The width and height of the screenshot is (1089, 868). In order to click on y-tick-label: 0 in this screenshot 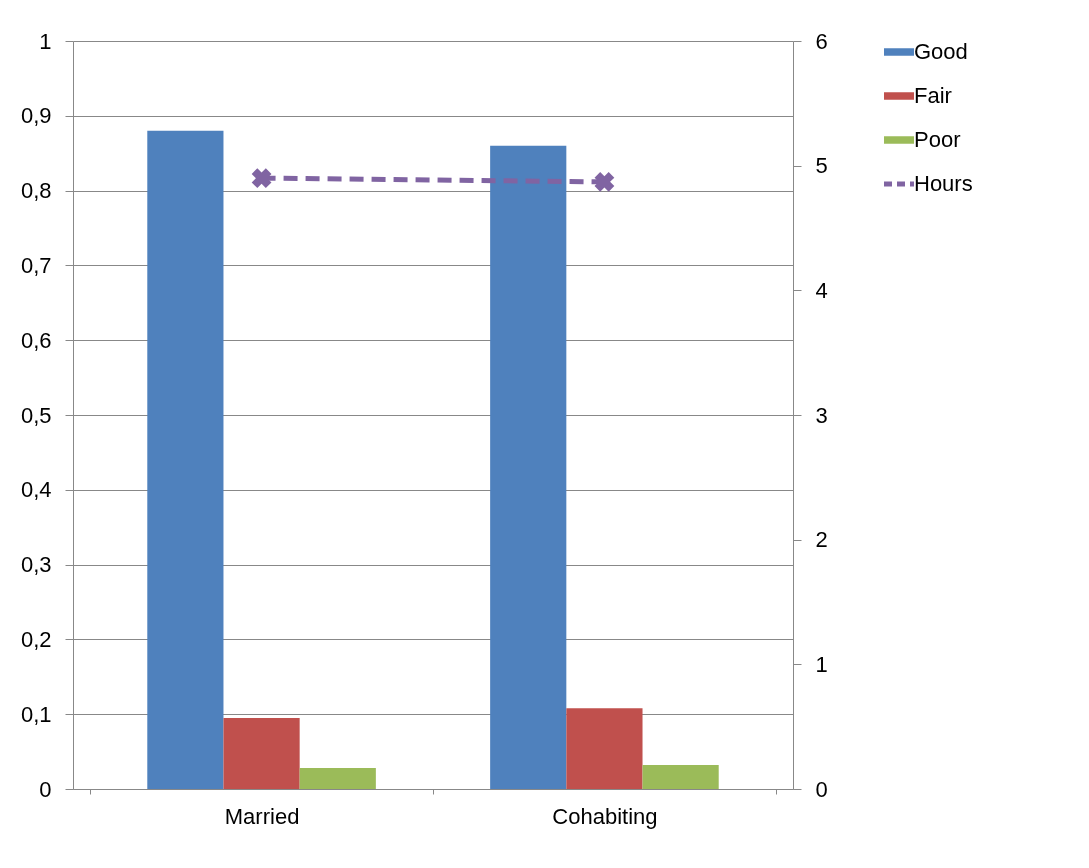, I will do `click(45, 789)`.